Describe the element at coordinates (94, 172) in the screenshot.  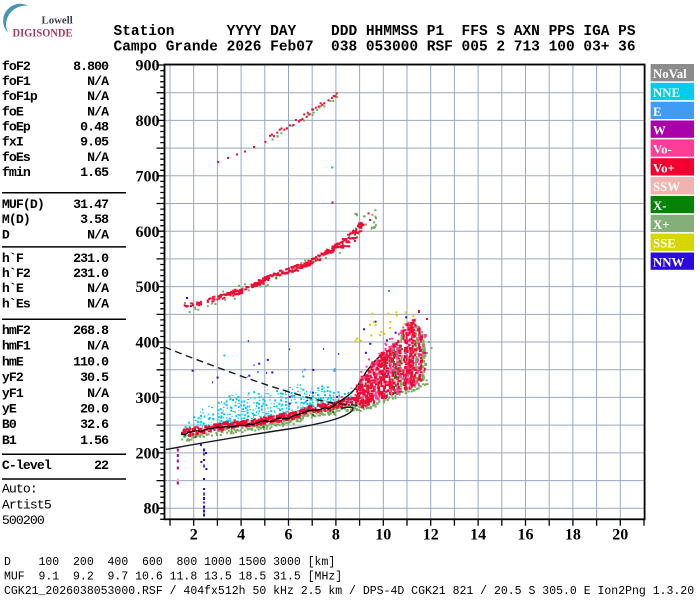
I see `svg-text: 1.65` at that location.